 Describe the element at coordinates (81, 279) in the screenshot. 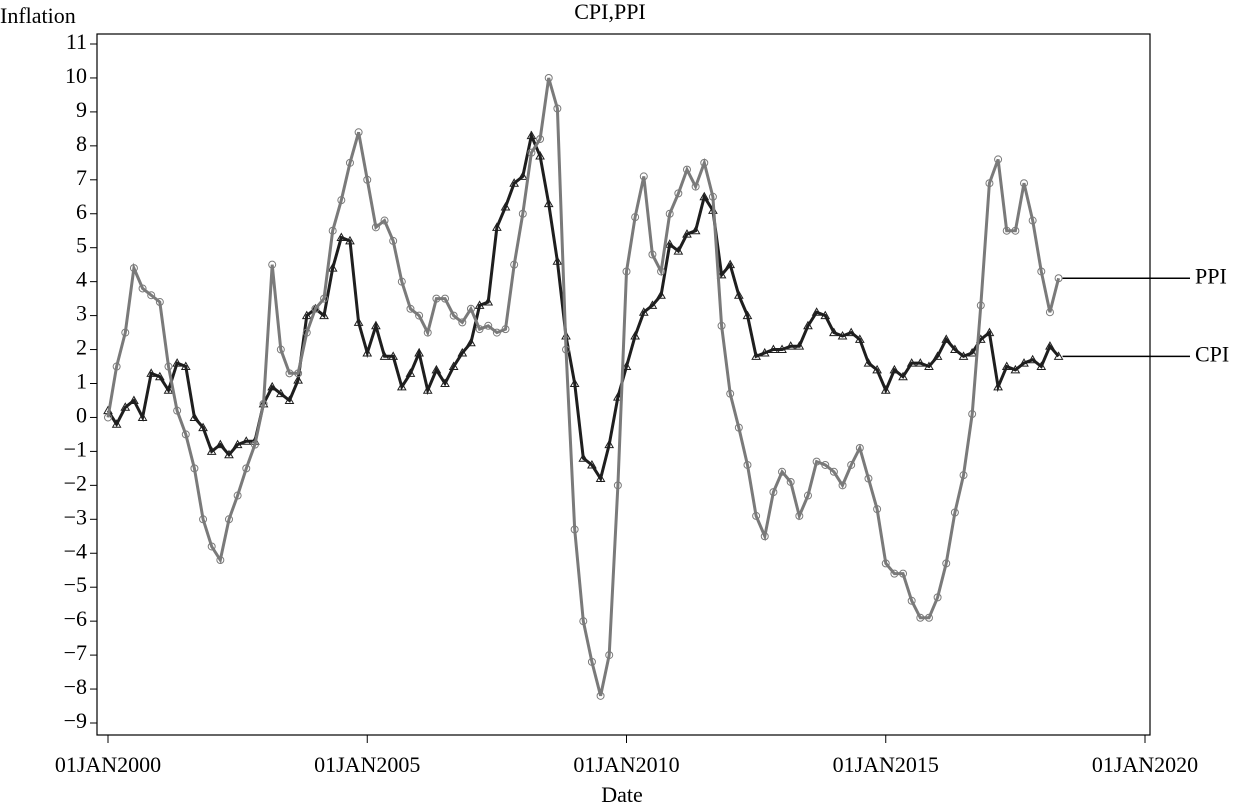

I see `y-tick-label: 4` at that location.